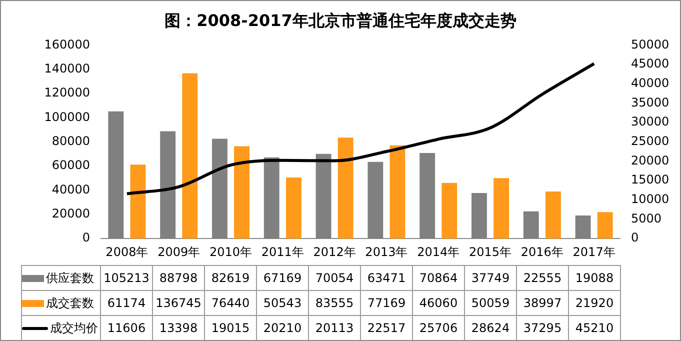  Describe the element at coordinates (490, 328) in the screenshot. I see `data-label: 28624` at that location.